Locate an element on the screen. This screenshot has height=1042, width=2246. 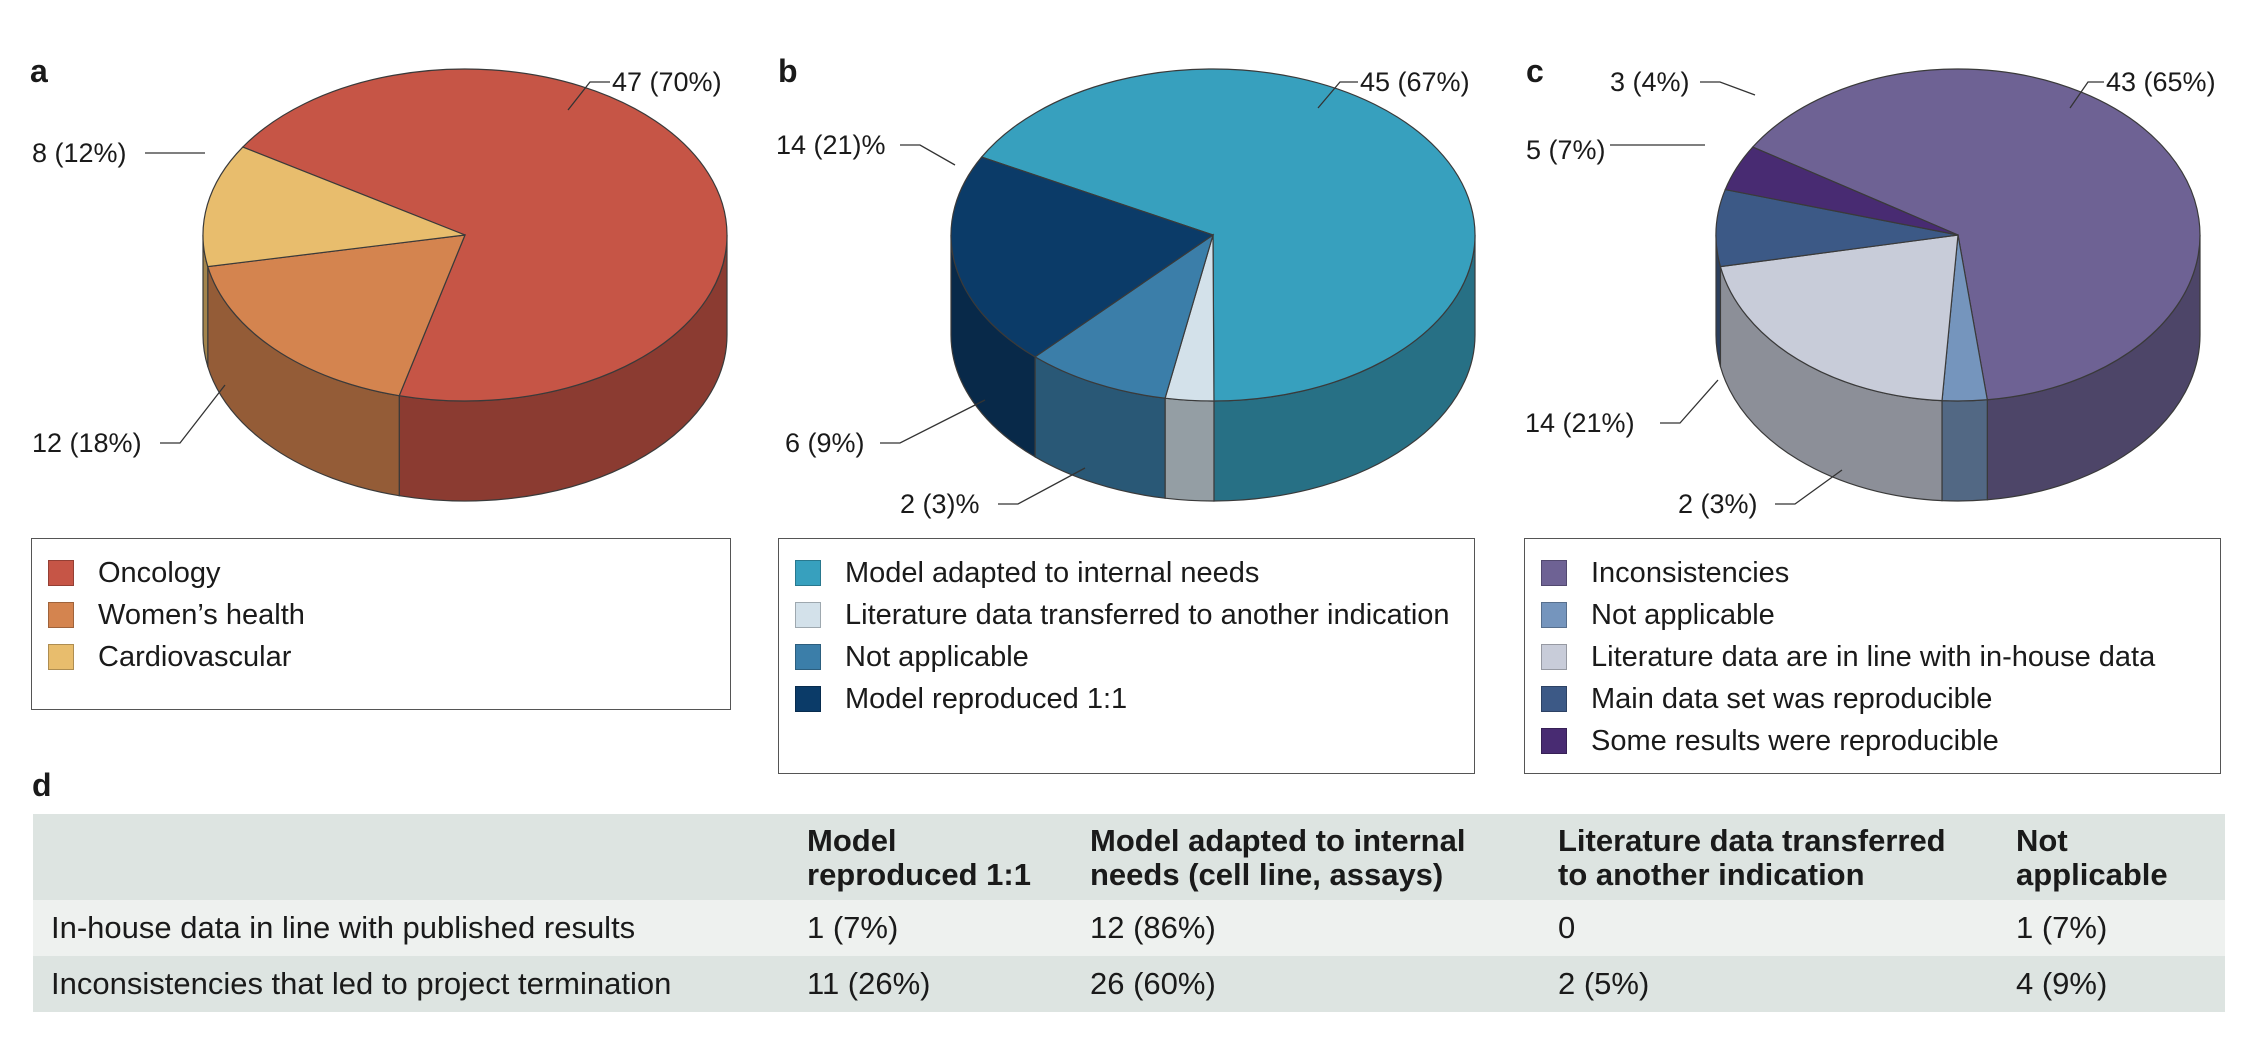
legend-label: Main data set was reproducible is located at coordinates (1792, 699).